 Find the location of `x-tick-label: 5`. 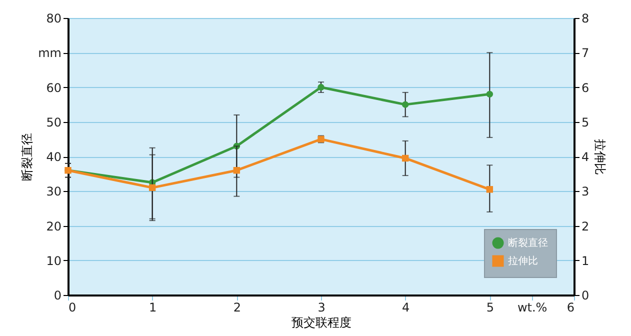

x-tick-label: 5 is located at coordinates (490, 307).